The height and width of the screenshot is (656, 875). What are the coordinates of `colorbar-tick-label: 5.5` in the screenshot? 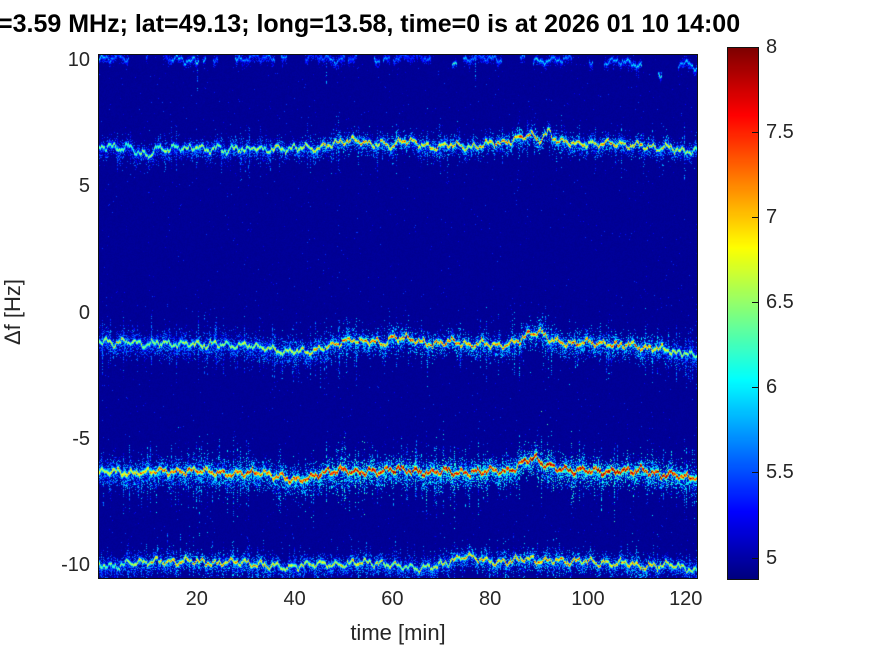 It's located at (780, 472).